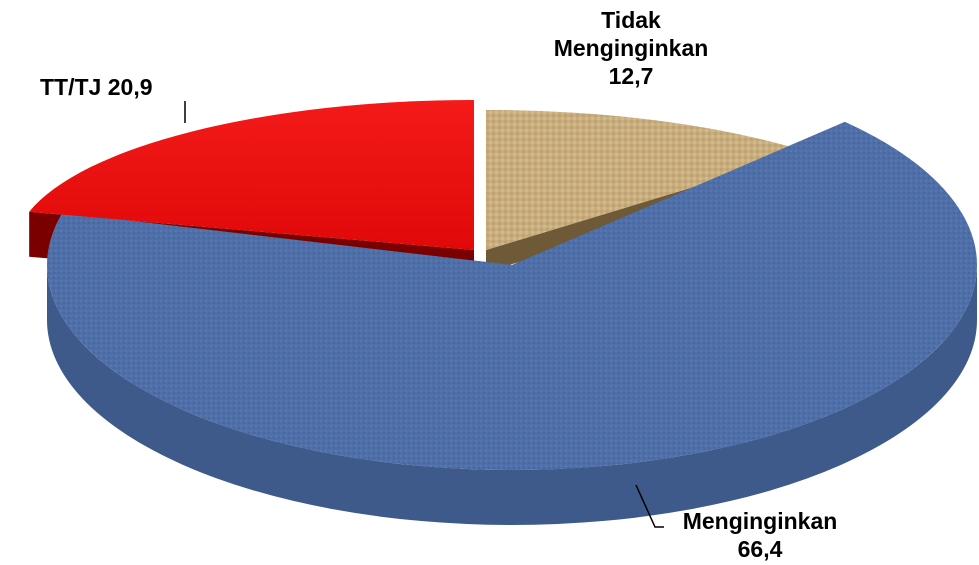  Describe the element at coordinates (647, 180) in the screenshot. I see `slice-top-tidak` at that location.